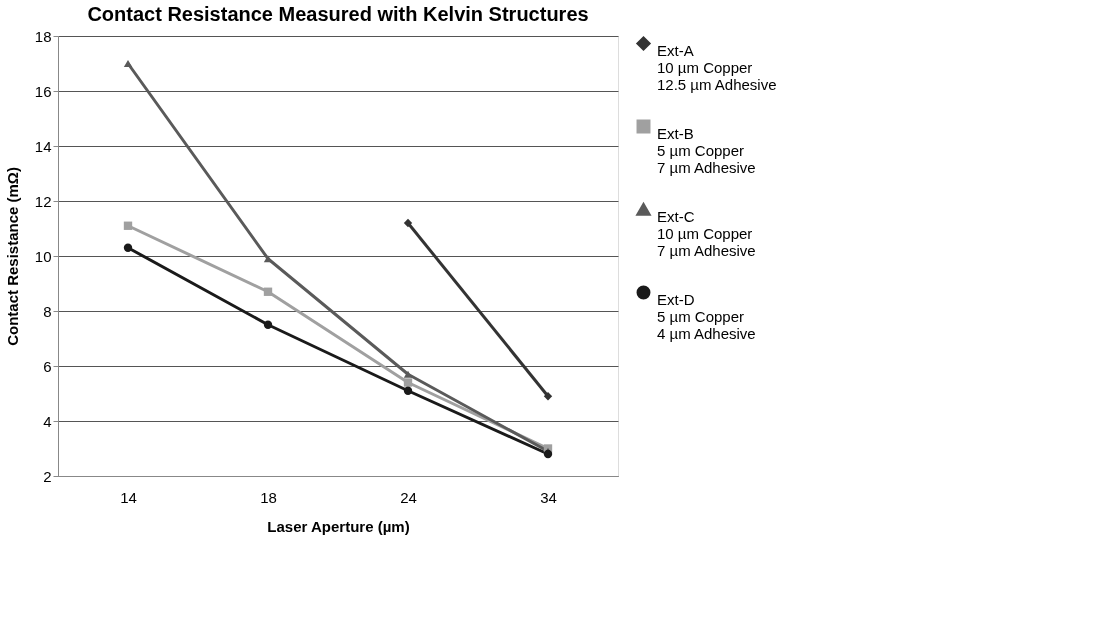 The width and height of the screenshot is (1106, 641). Describe the element at coordinates (338, 14) in the screenshot. I see `chart-title: Contact Resistance Measured with Kelvin Structures` at that location.